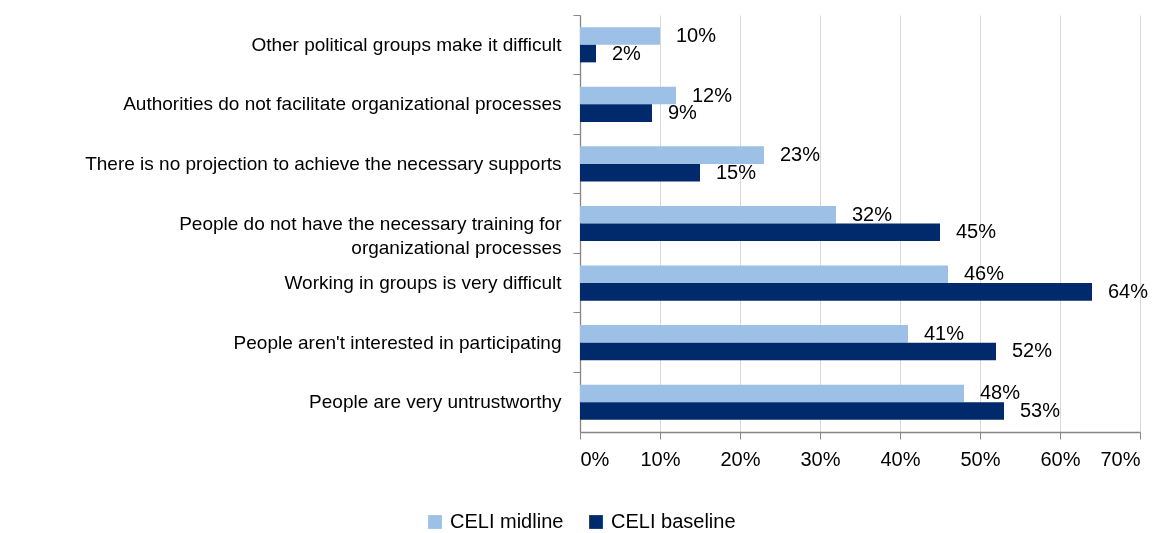 Image resolution: width=1166 pixels, height=533 pixels. What do you see at coordinates (342, 104) in the screenshot?
I see `y-tick-label: Authorities do not facilitate organizational processes` at bounding box center [342, 104].